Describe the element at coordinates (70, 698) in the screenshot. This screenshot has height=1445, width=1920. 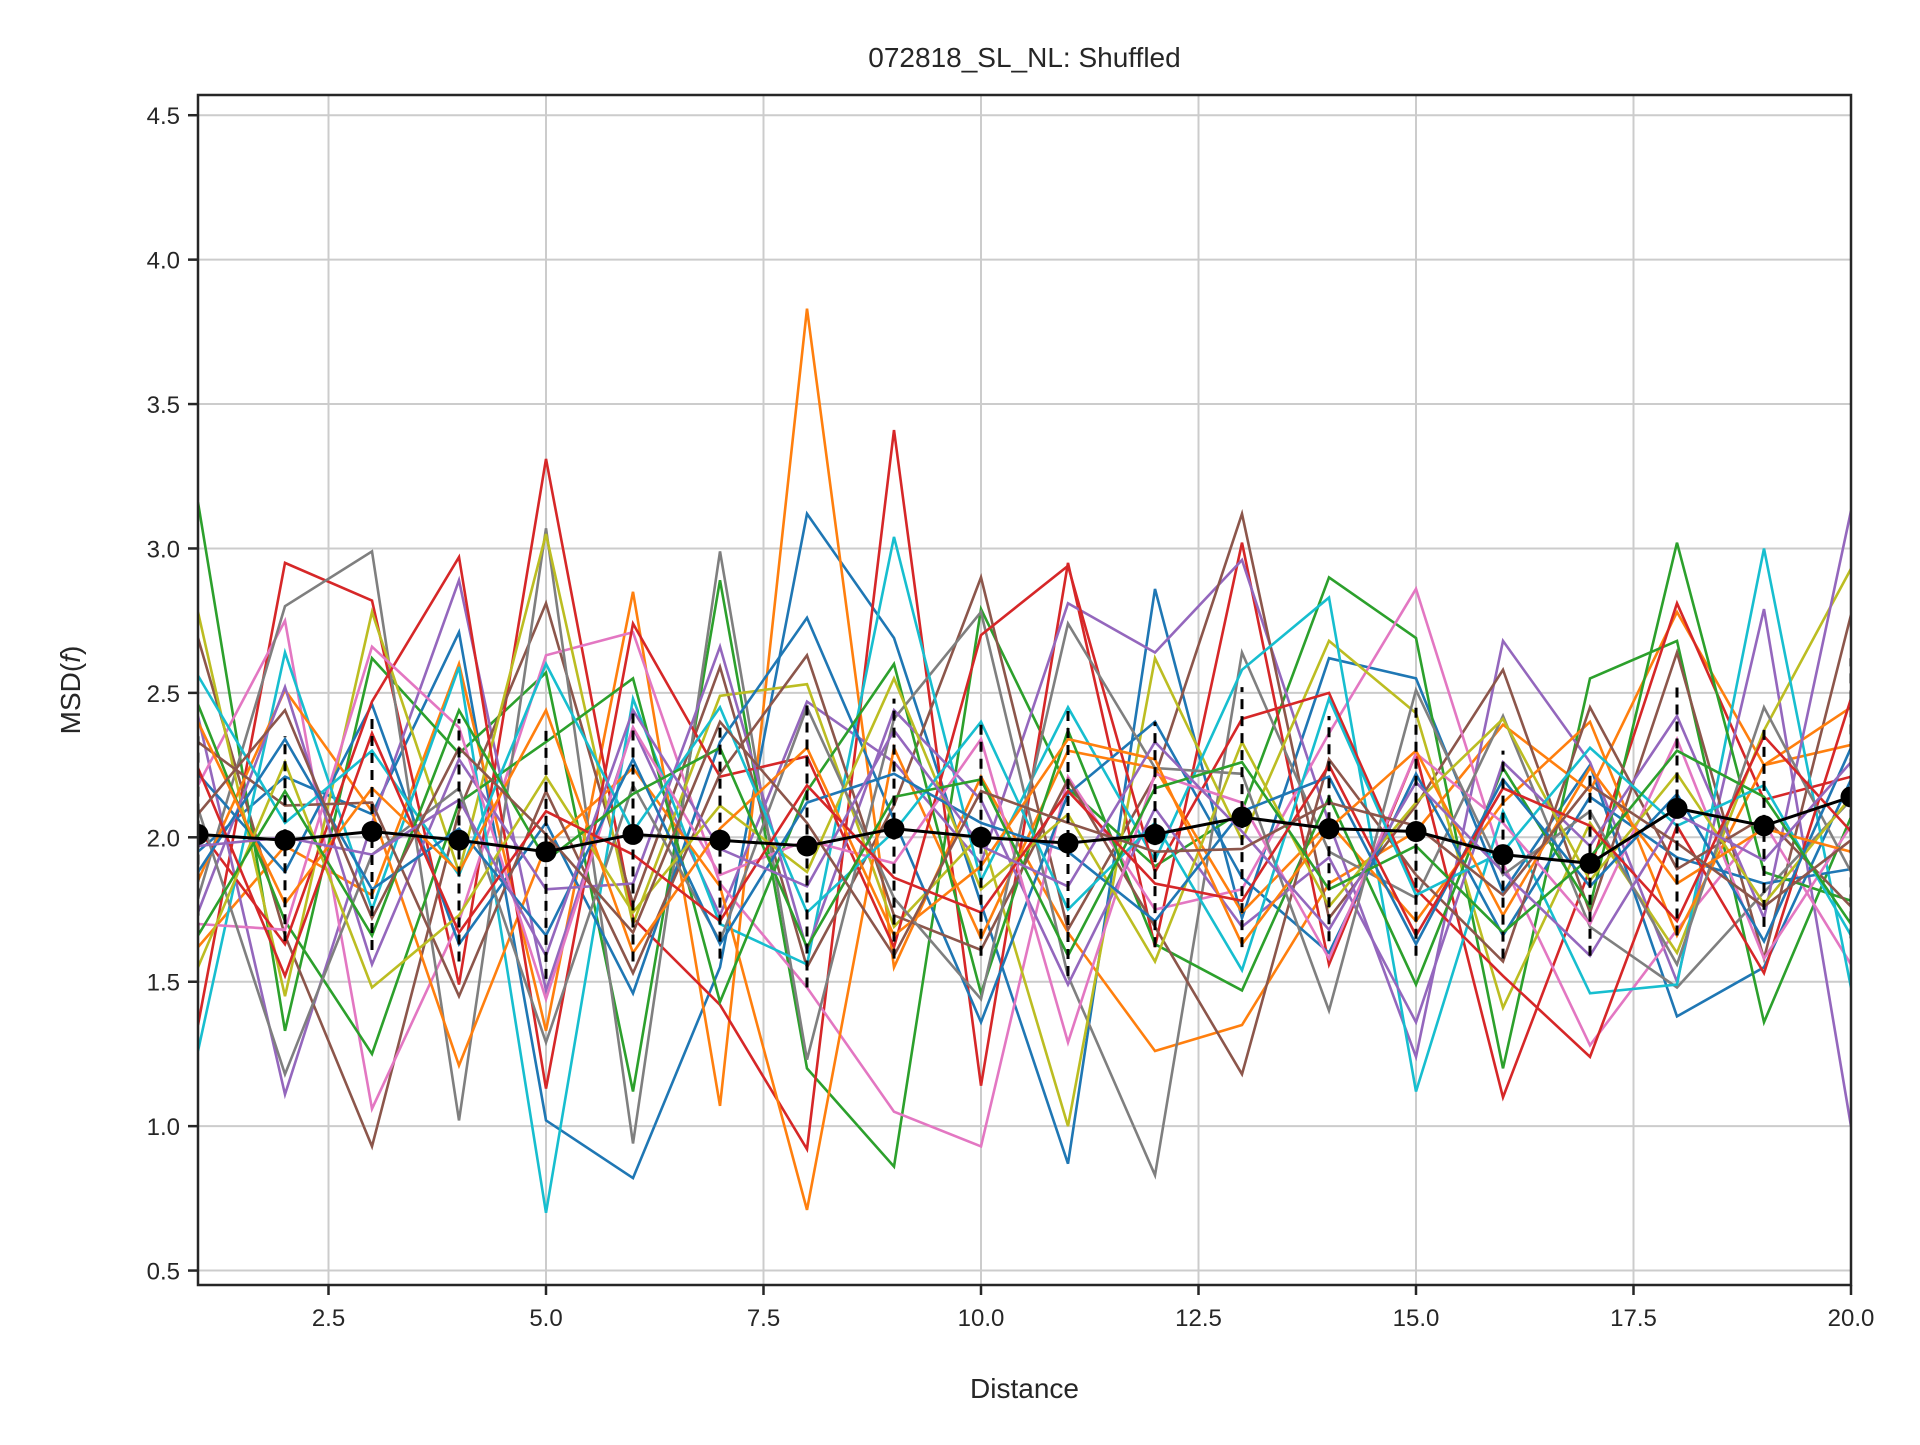
I see `y-axis-title-prefix: MSD(` at that location.